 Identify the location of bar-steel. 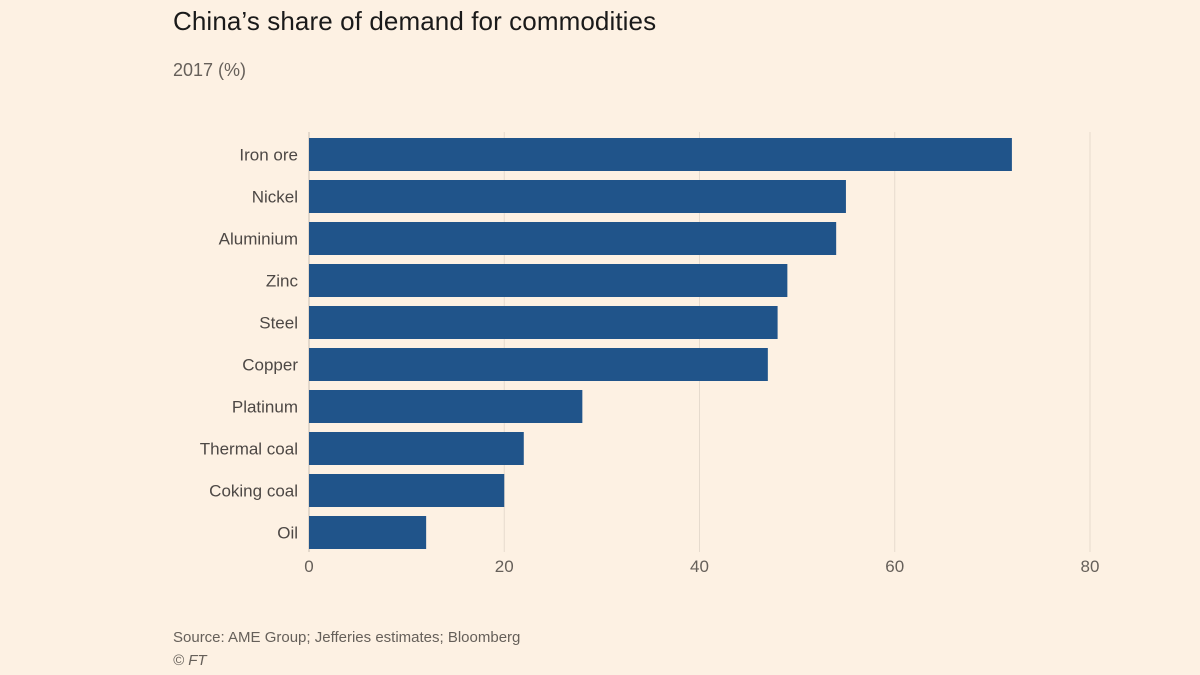
(543, 322).